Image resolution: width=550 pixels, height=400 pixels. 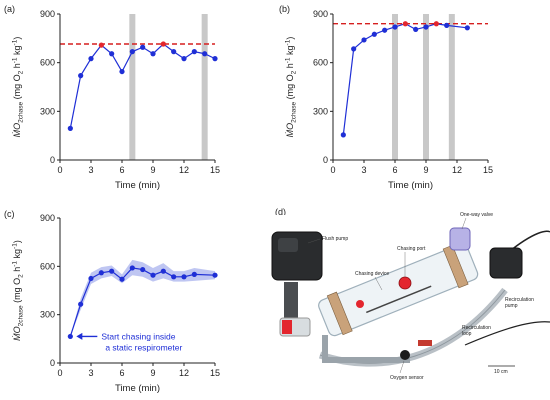 What do you see at coordinates (411, 249) in the screenshot?
I see `label-chasing-port: Chasing port` at bounding box center [411, 249].